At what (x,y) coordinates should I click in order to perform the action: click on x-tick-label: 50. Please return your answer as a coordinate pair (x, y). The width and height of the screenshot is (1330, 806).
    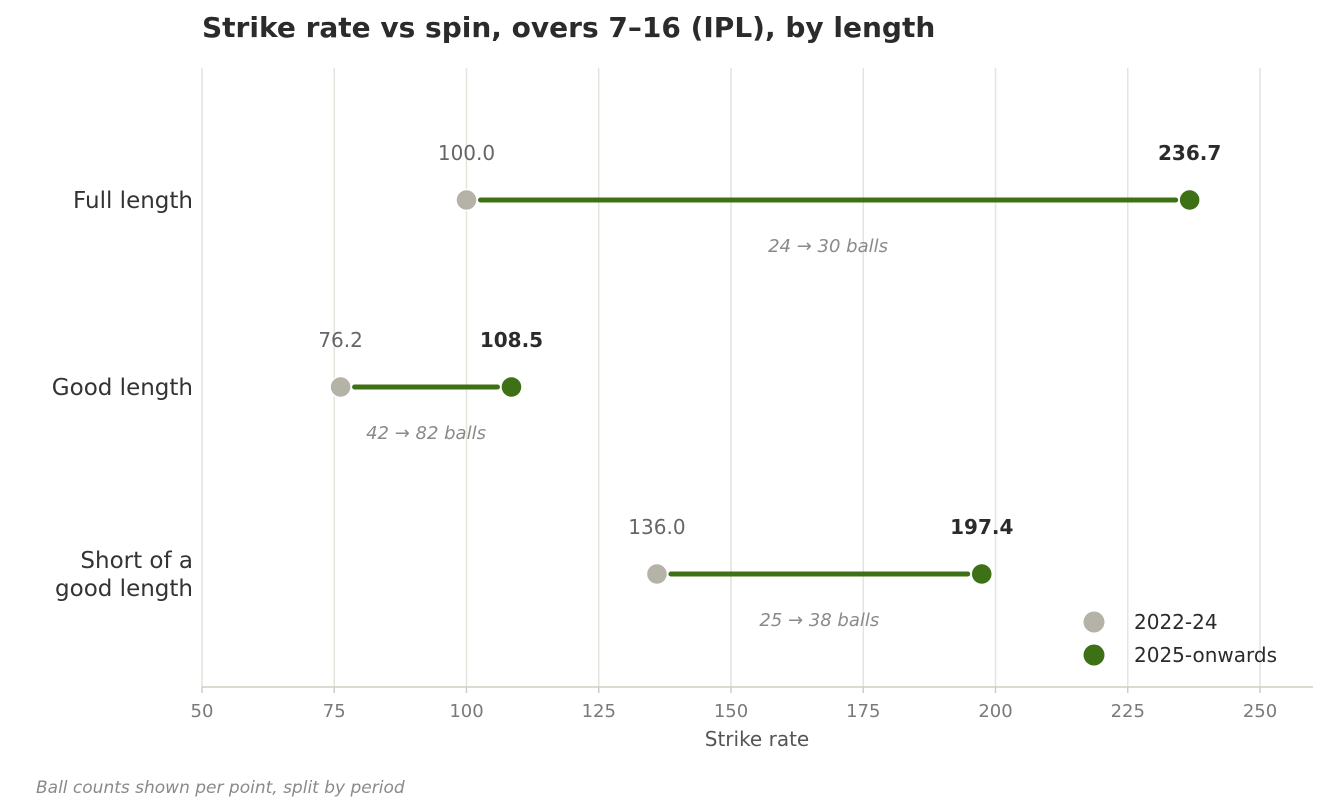
    Looking at the image, I should click on (202, 711).